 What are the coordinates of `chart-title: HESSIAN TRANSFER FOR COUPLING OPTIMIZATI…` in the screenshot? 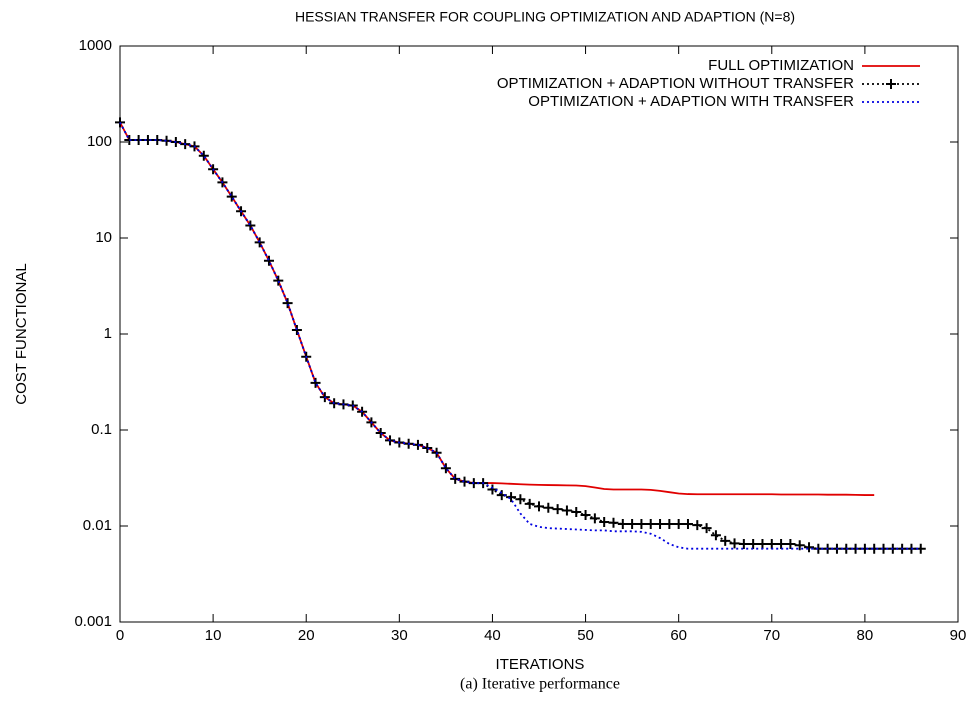 It's located at (545, 17).